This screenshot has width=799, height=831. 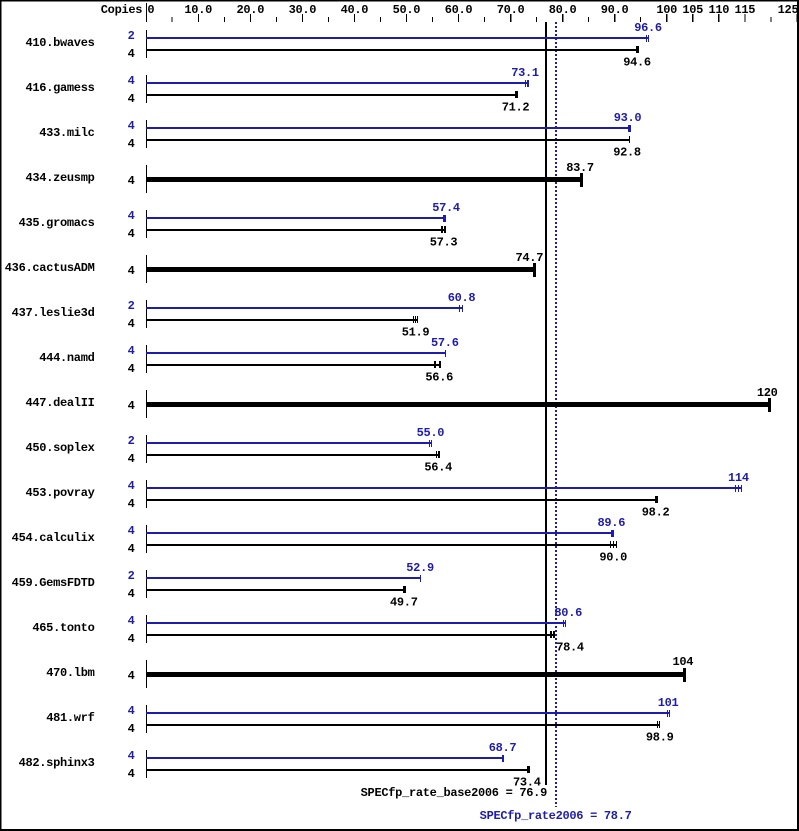 I want to click on svg-text: 98.2, so click(x=656, y=513).